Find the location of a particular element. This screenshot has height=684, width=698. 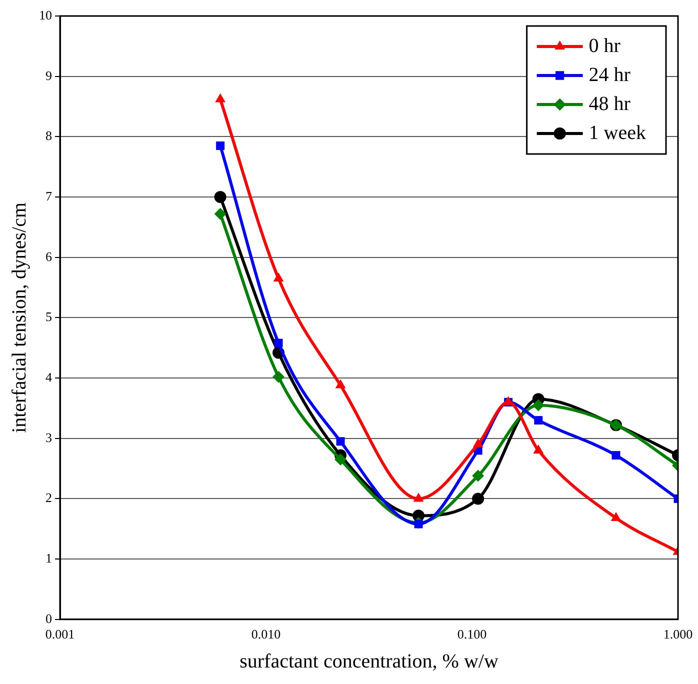

legend-label: 0 hr is located at coordinates (604, 45).